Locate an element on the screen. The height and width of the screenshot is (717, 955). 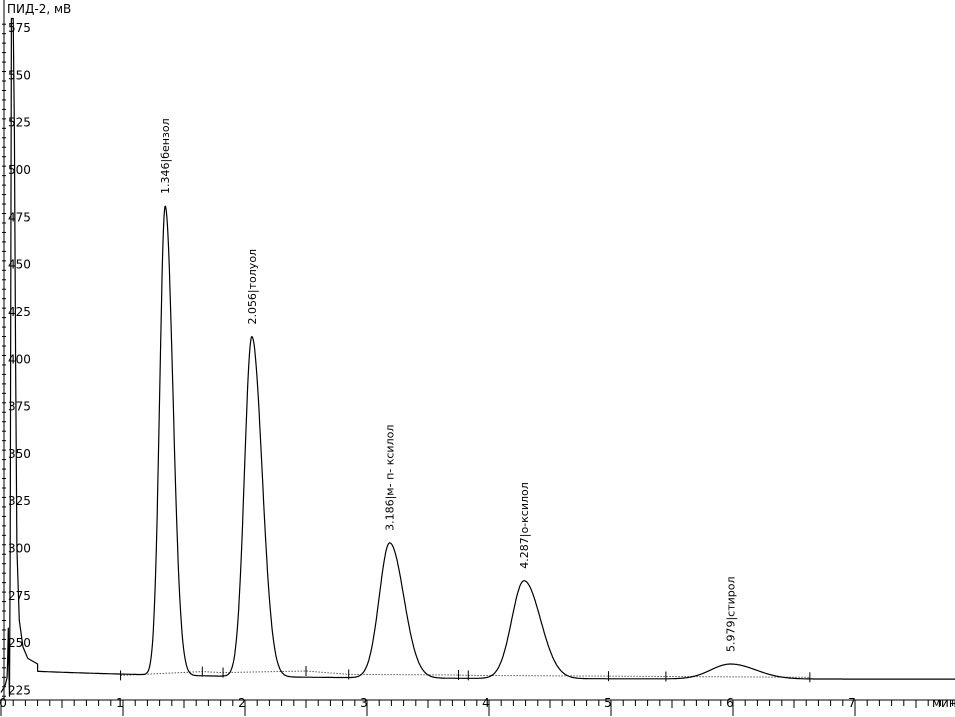
peak-label: 2.056|толуол is located at coordinates (252, 287).